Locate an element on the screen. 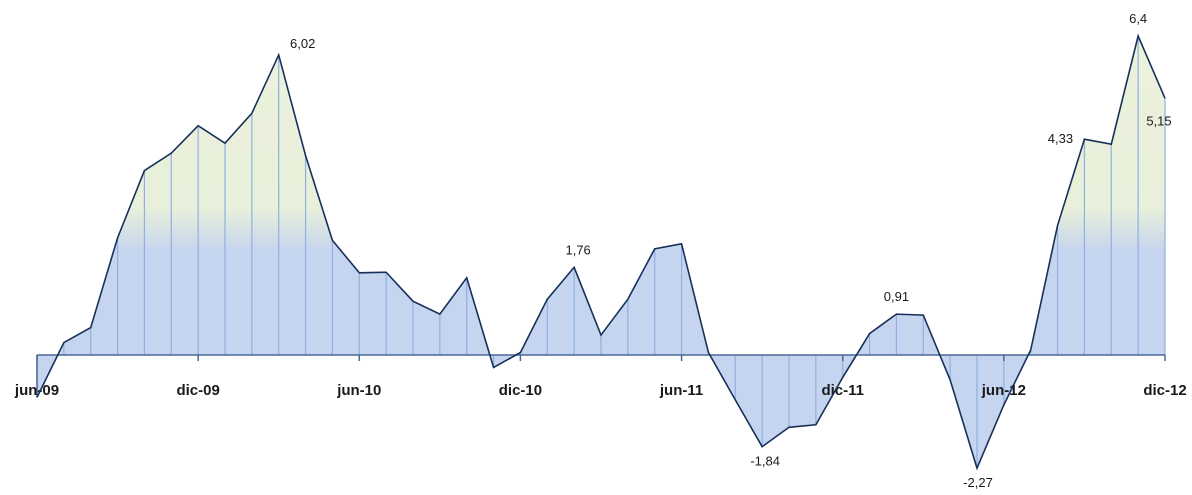 The height and width of the screenshot is (495, 1192). data-label: 5,15 is located at coordinates (1158, 120).